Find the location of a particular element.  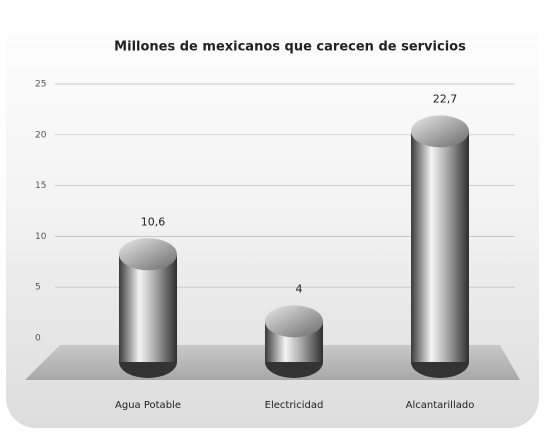

y-tick-label: 25 is located at coordinates (40, 85).